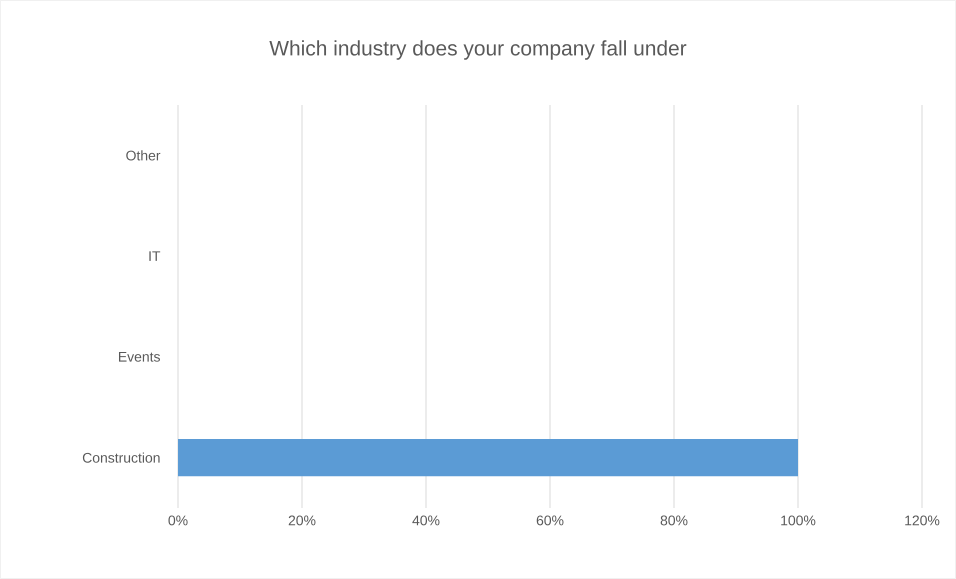  I want to click on x-tick-label: 20%, so click(302, 520).